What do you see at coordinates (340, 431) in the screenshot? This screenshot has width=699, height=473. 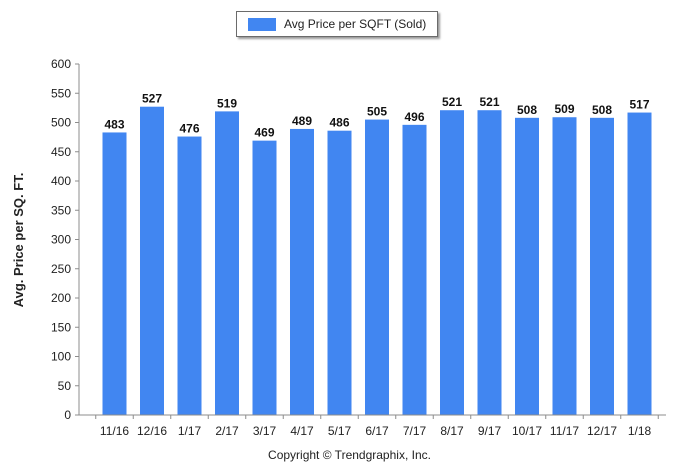 I see `x-tick-label: 5/17` at bounding box center [340, 431].